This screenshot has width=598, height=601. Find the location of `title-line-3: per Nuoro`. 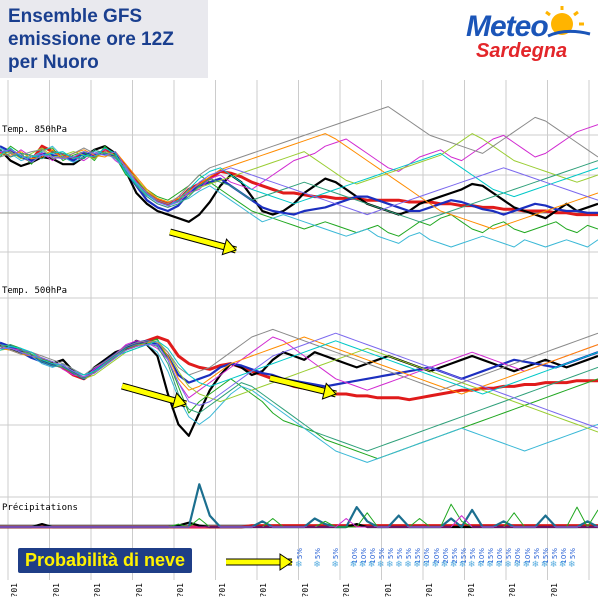

title-line-3: per Nuoro is located at coordinates (53, 62).